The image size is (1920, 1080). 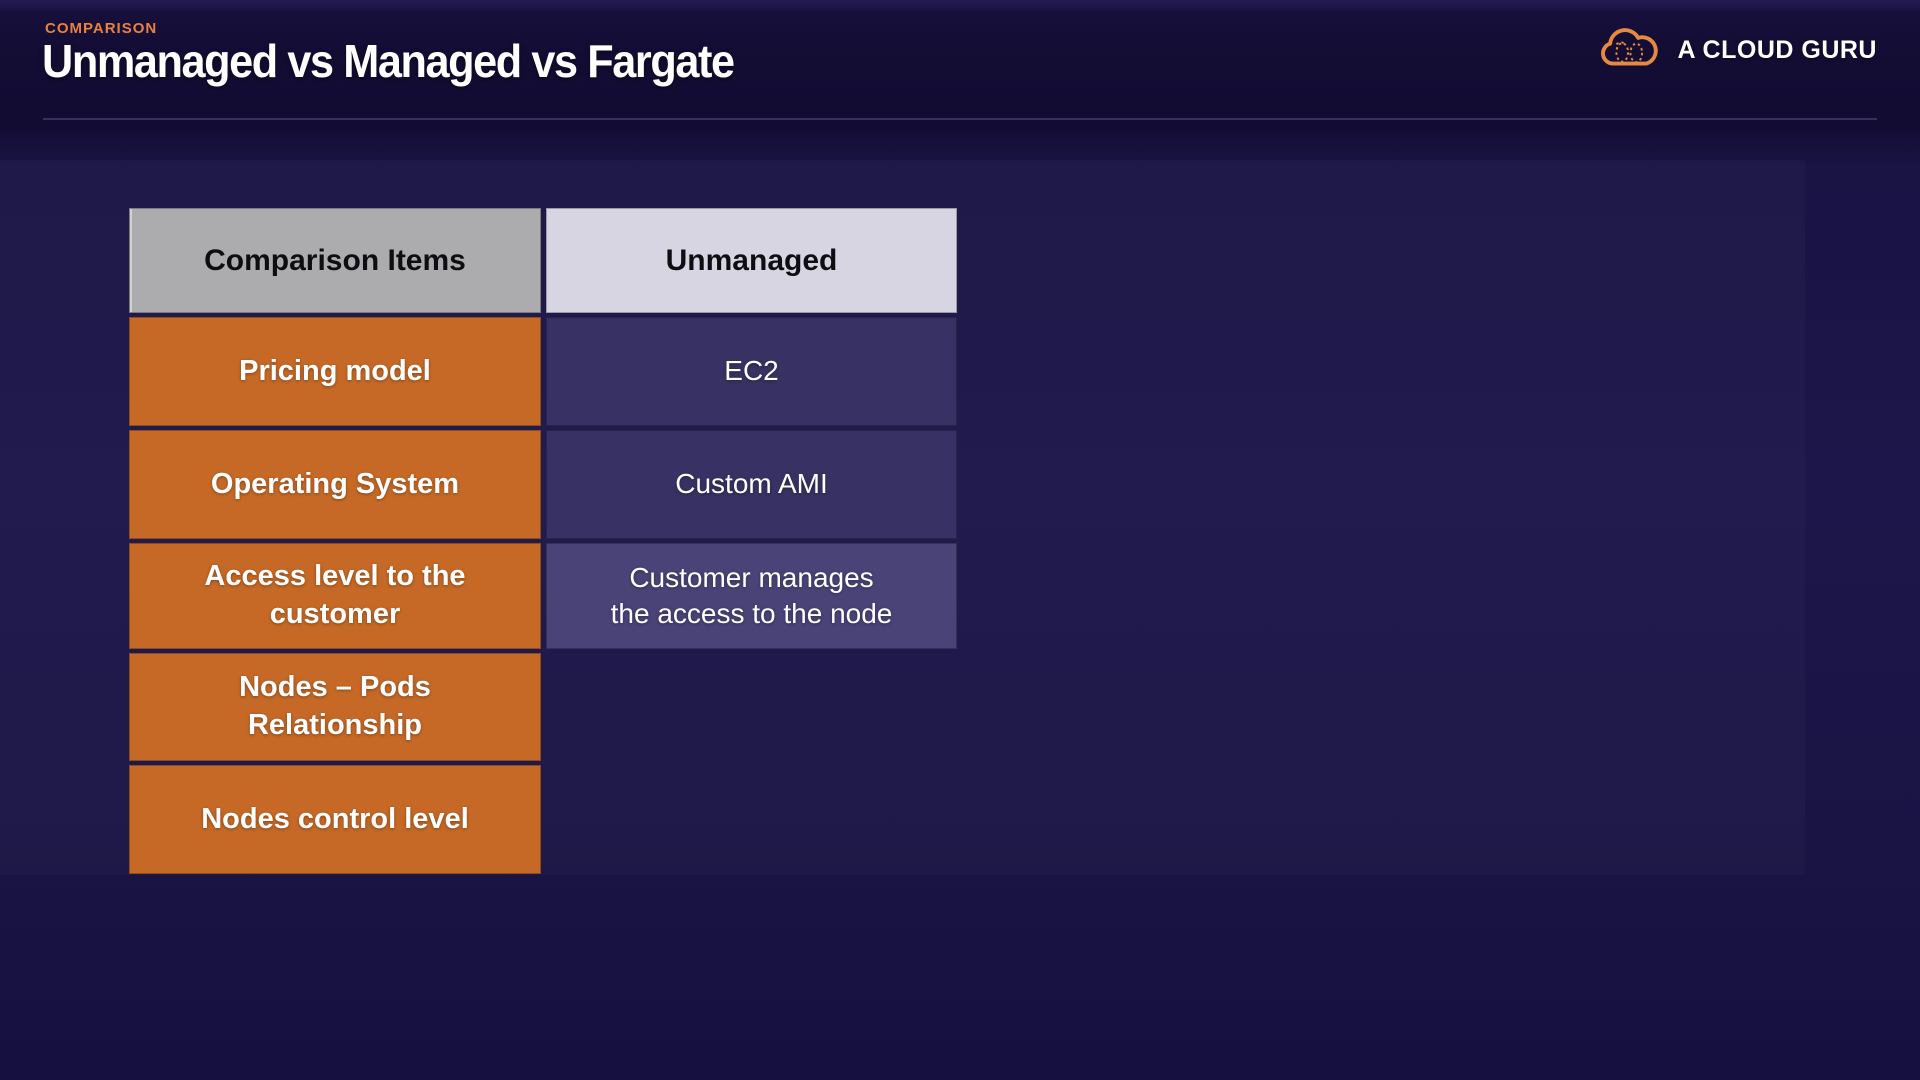 I want to click on slide-eyebrow: COMPARISON, so click(x=101, y=28).